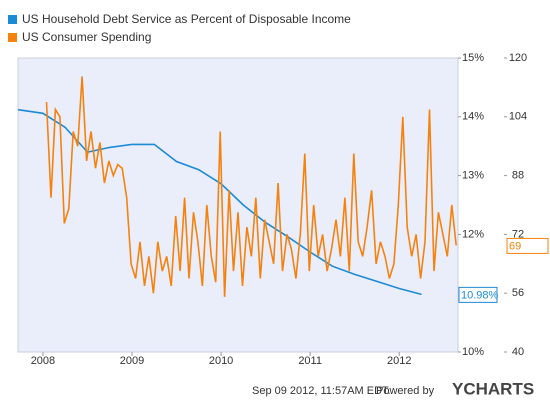  What do you see at coordinates (473, 58) in the screenshot?
I see `y-tick-label: 15%` at bounding box center [473, 58].